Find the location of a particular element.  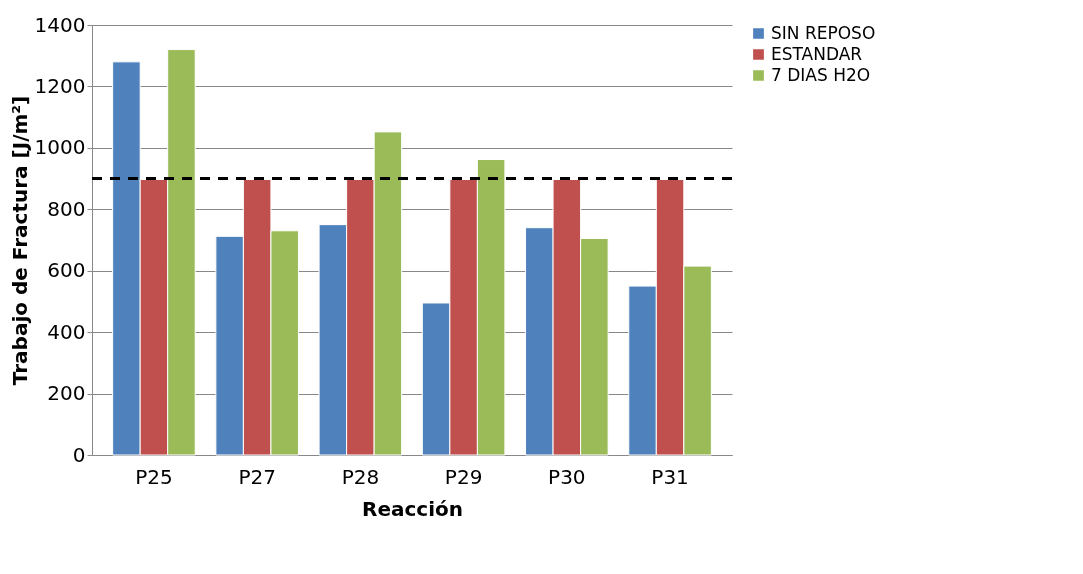

y-tick-label: 1000 is located at coordinates (60, 147).